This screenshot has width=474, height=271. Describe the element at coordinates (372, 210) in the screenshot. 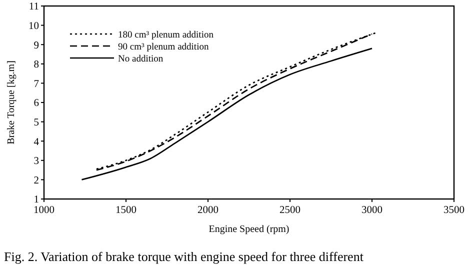

I see `x-tick-label: 3000` at that location.